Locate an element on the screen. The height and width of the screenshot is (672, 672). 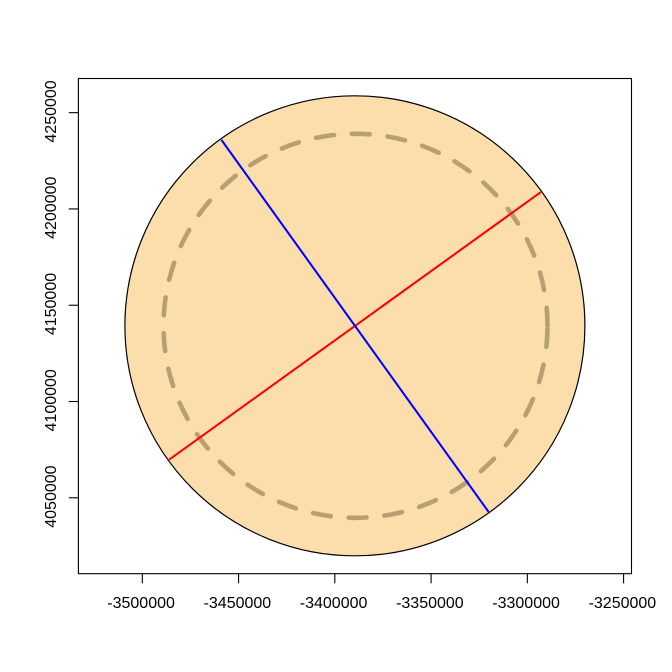
svg-text: 4250000 is located at coordinates (51, 111).